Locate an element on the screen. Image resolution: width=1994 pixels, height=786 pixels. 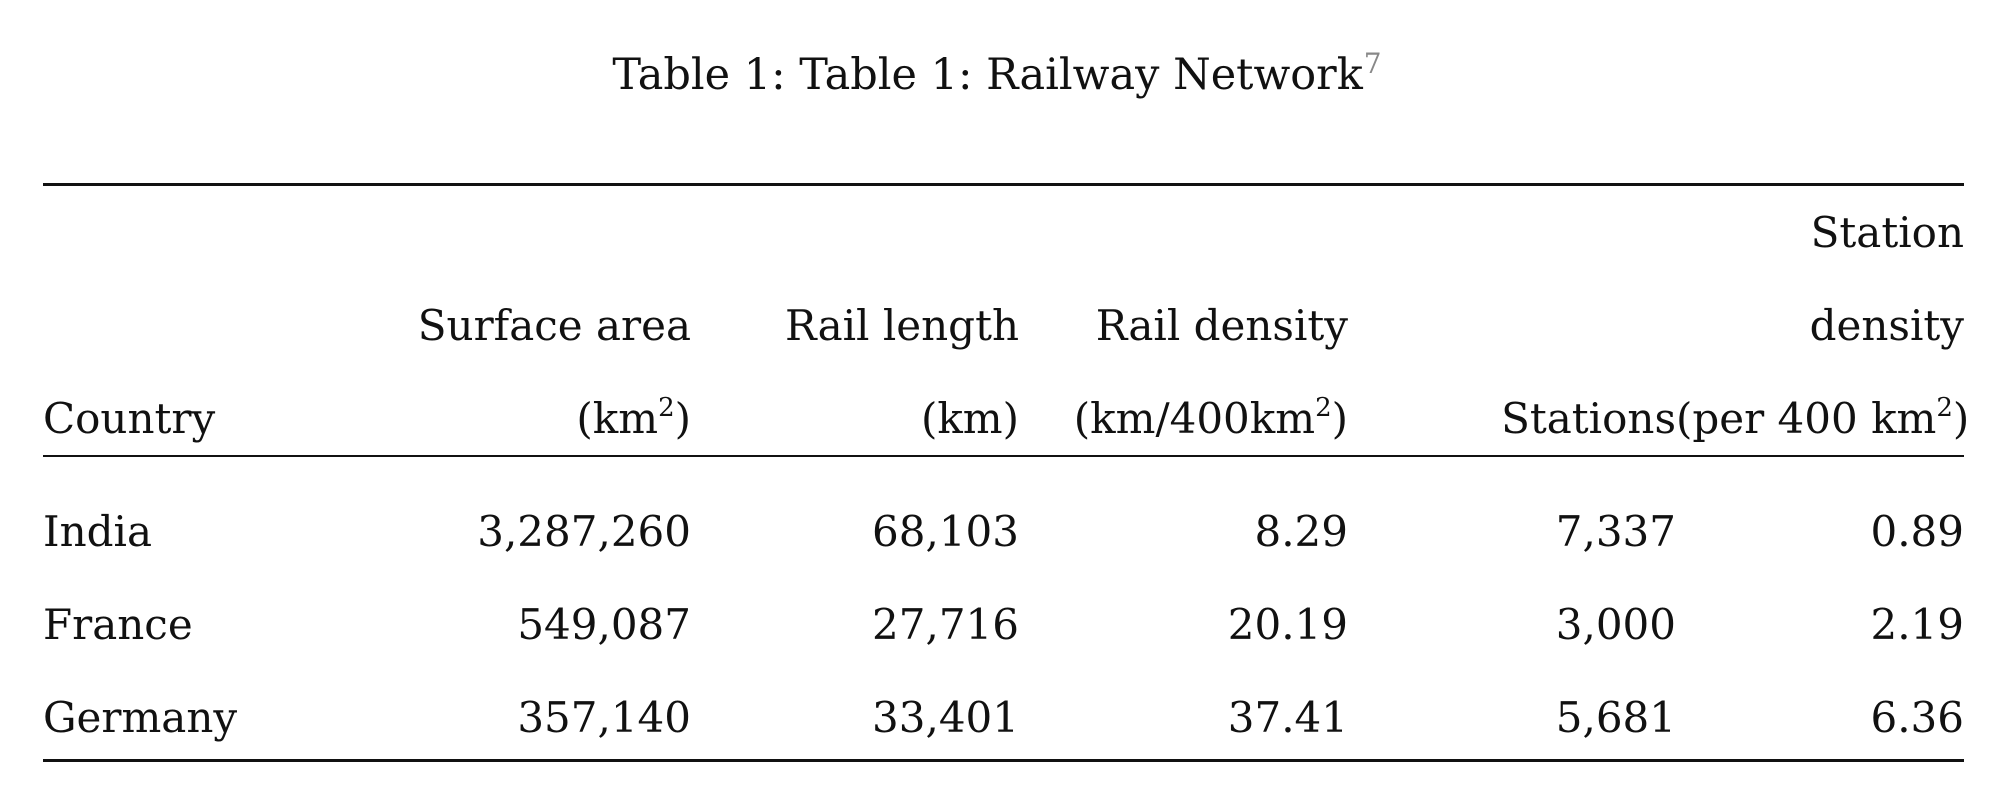
table-row: Germany 357,140 33,401 37.41 5,681 6.36 is located at coordinates (1003, 717).